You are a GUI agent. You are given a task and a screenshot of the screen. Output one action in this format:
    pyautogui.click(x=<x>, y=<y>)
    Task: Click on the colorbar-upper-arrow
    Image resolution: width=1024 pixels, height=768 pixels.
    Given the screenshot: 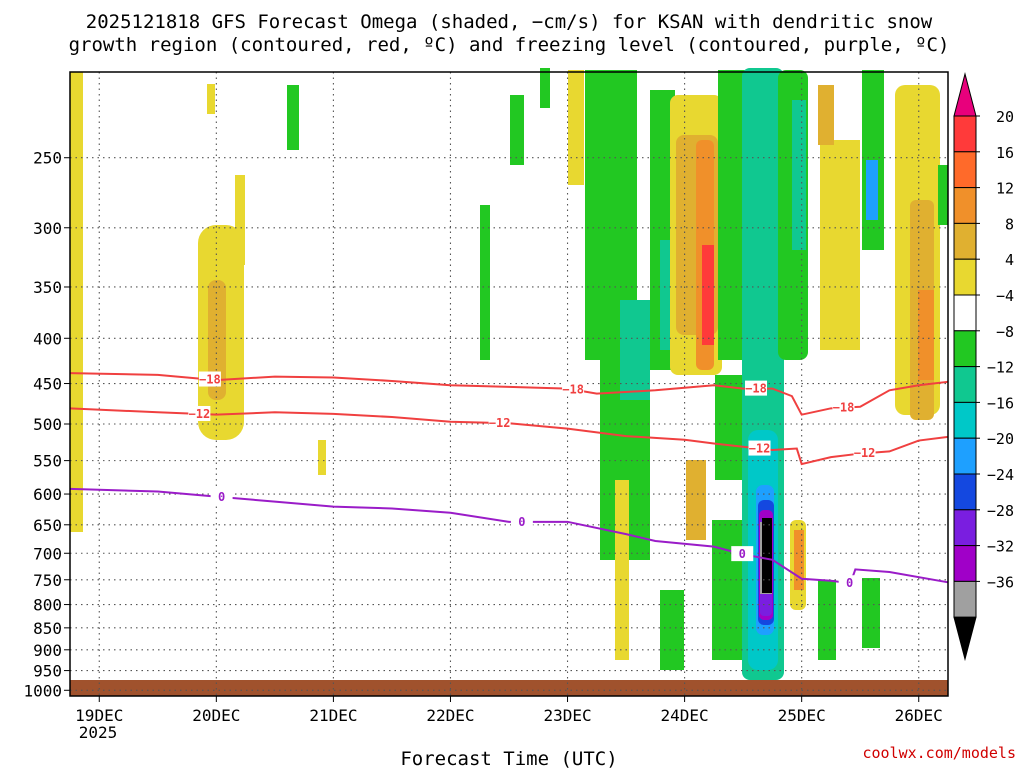 What is the action you would take?
    pyautogui.click(x=965, y=94)
    